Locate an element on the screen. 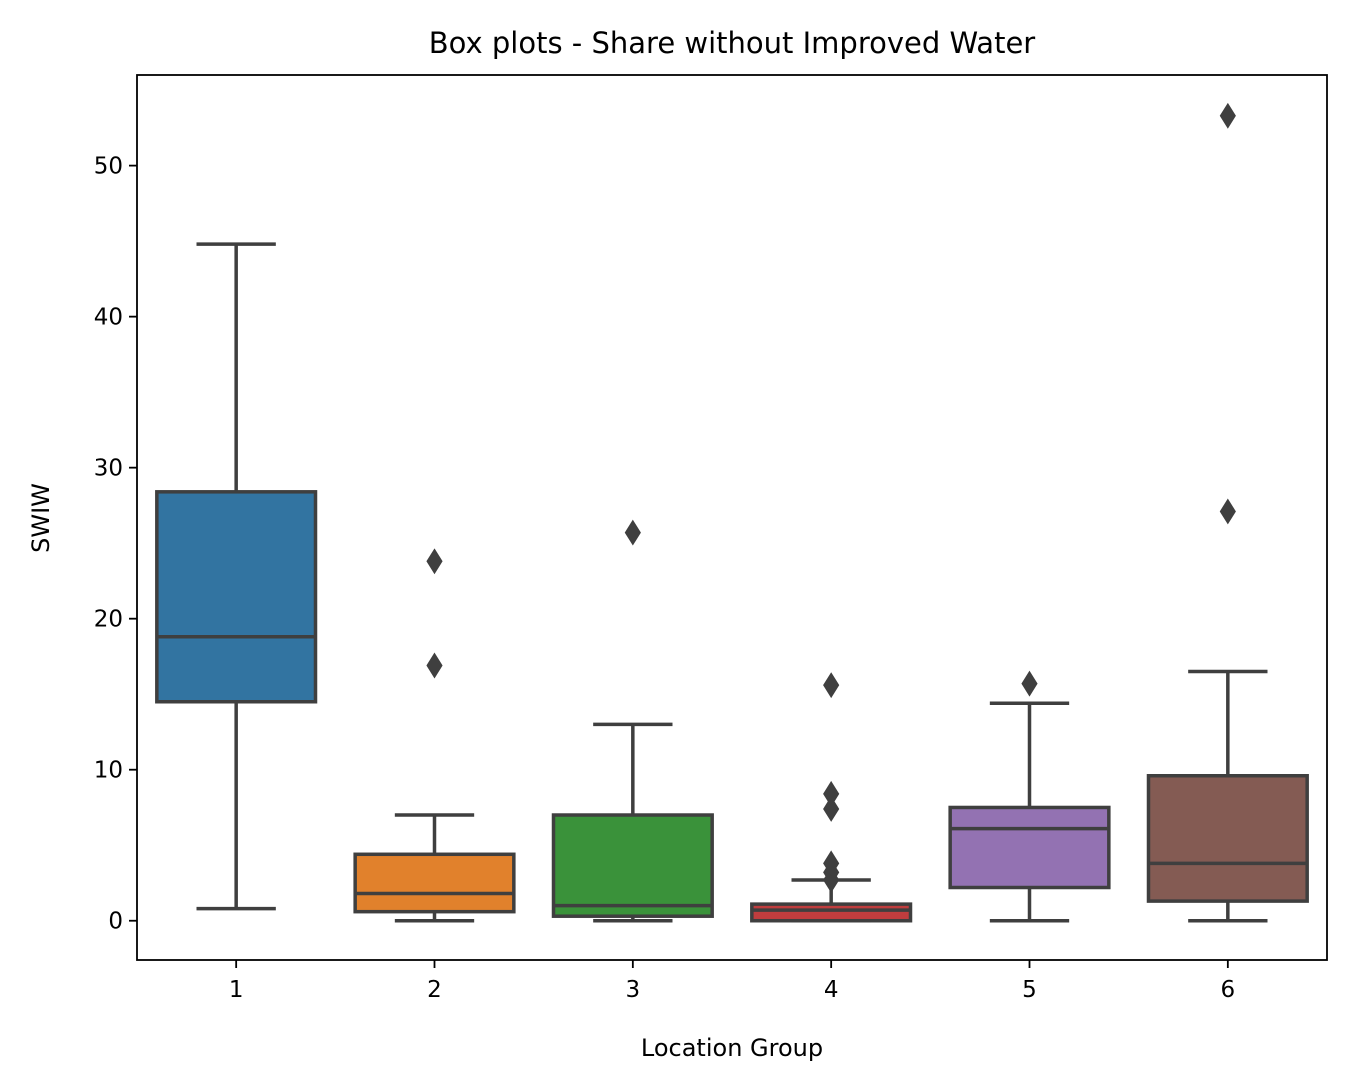 This screenshot has width=1350, height=1088. y-tick-label: 20 is located at coordinates (108, 620).